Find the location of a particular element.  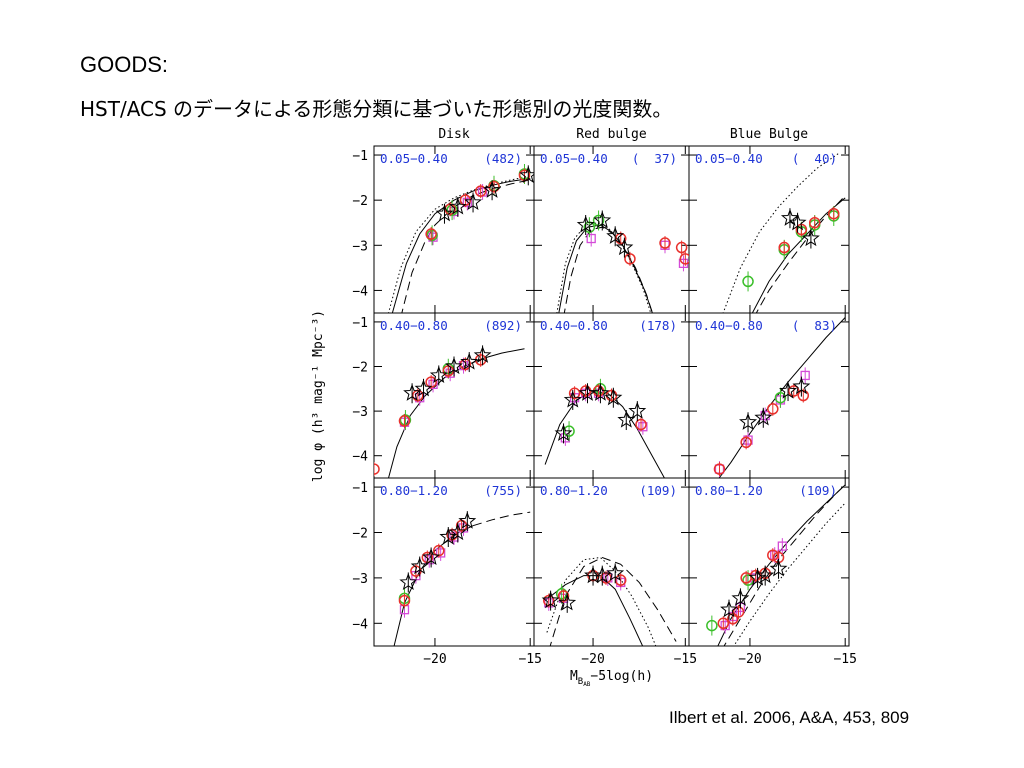

citation: Ilbert et al. 2006, A&A, 453, 809 is located at coordinates (789, 717).